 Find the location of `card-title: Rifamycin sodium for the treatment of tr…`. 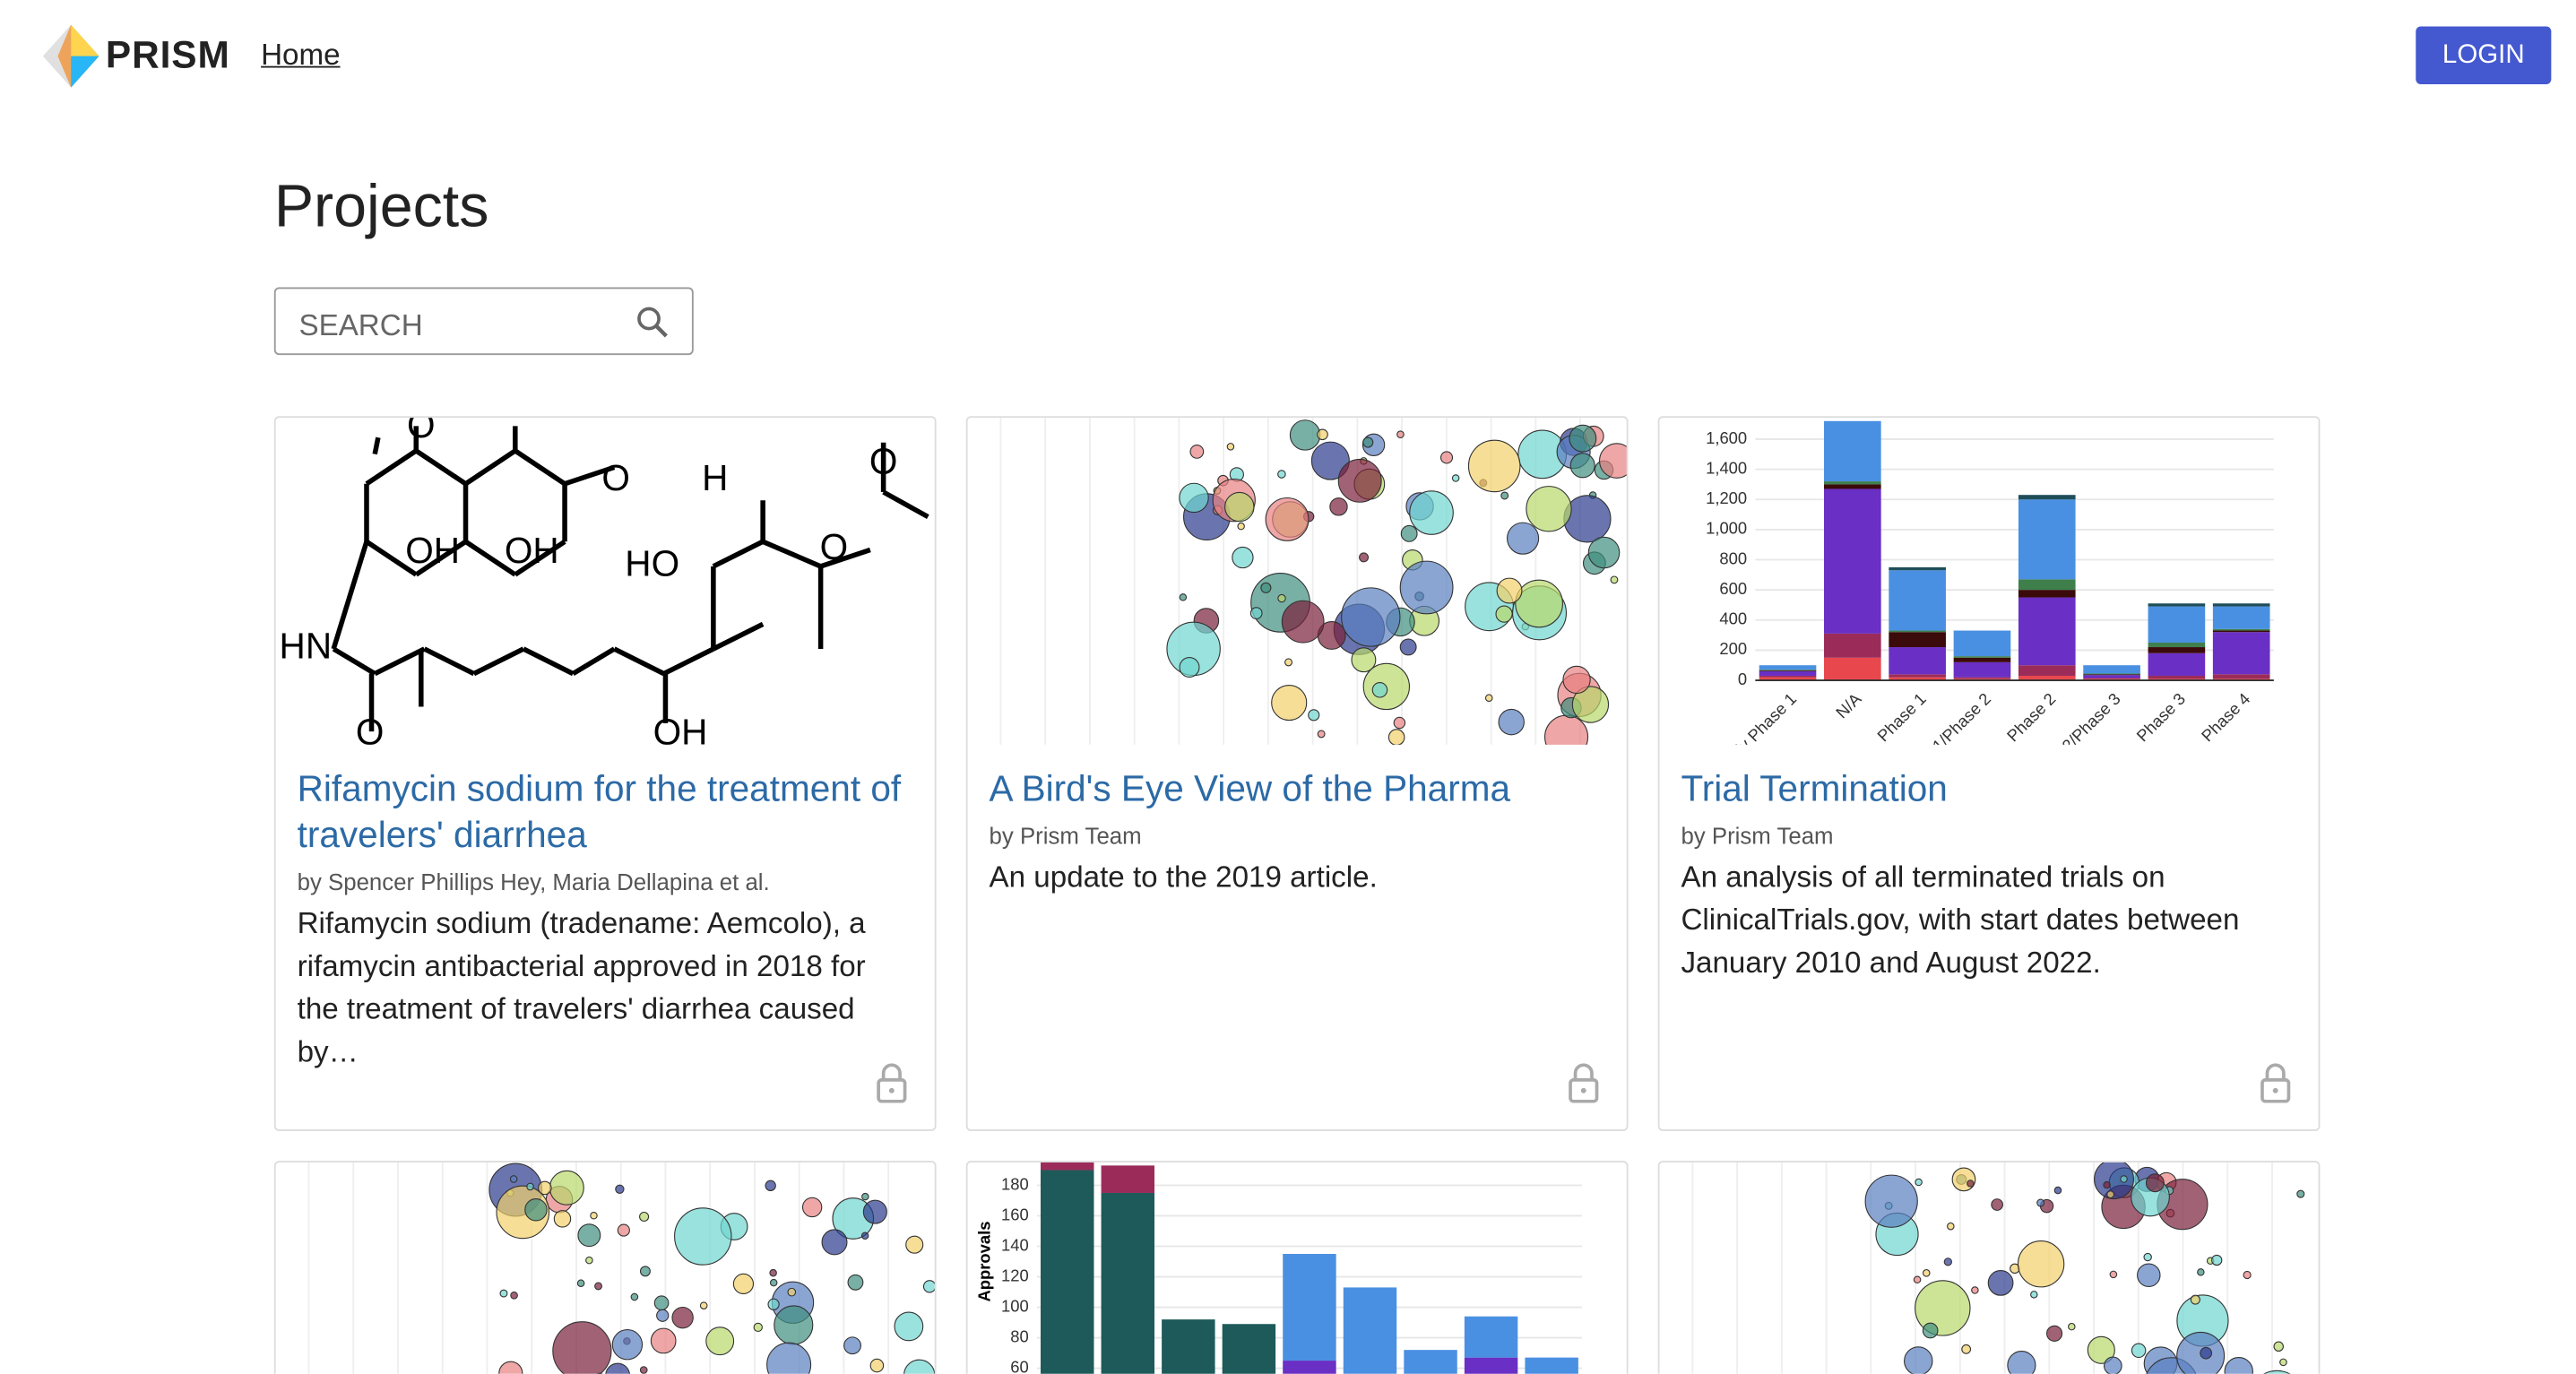

card-title: Rifamycin sodium for the treatment of tr… is located at coordinates (599, 811).